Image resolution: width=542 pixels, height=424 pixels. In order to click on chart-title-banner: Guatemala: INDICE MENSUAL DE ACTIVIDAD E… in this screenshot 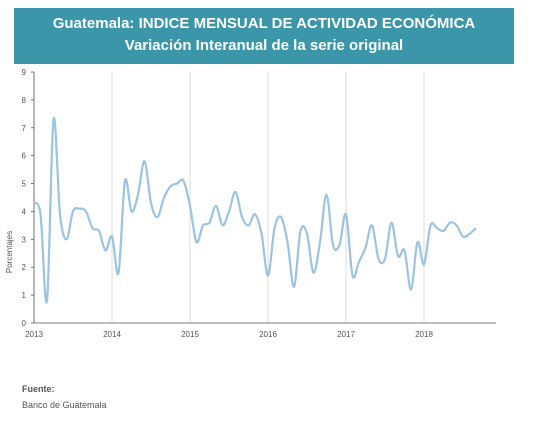, I will do `click(264, 36)`.